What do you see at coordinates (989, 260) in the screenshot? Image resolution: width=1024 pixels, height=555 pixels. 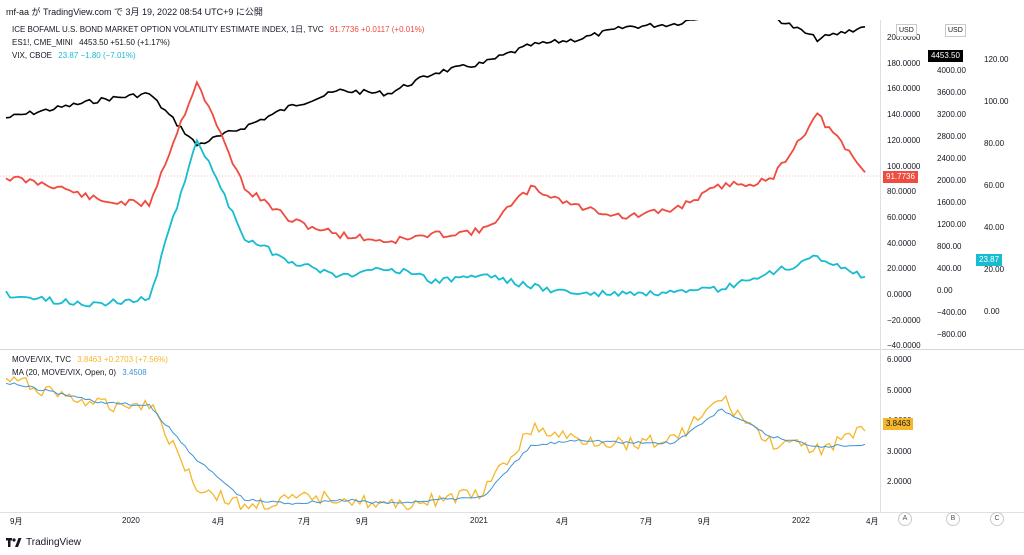 I see `vix-last-value-badge: 23.87` at bounding box center [989, 260].